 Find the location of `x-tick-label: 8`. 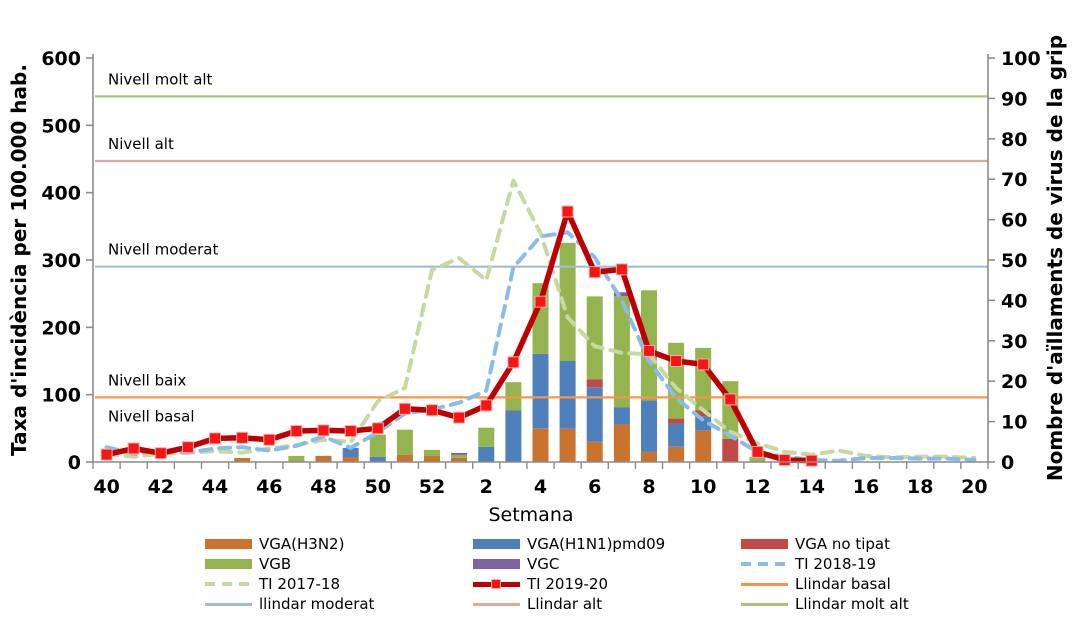

x-tick-label: 8 is located at coordinates (648, 487).